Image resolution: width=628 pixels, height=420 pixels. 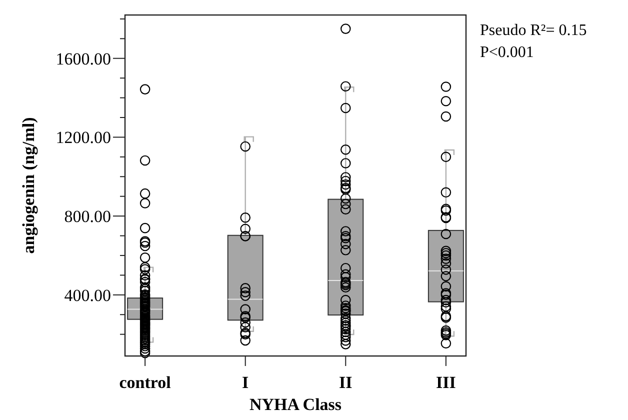 What do you see at coordinates (446, 382) in the screenshot?
I see `x-tick-label: III` at bounding box center [446, 382].